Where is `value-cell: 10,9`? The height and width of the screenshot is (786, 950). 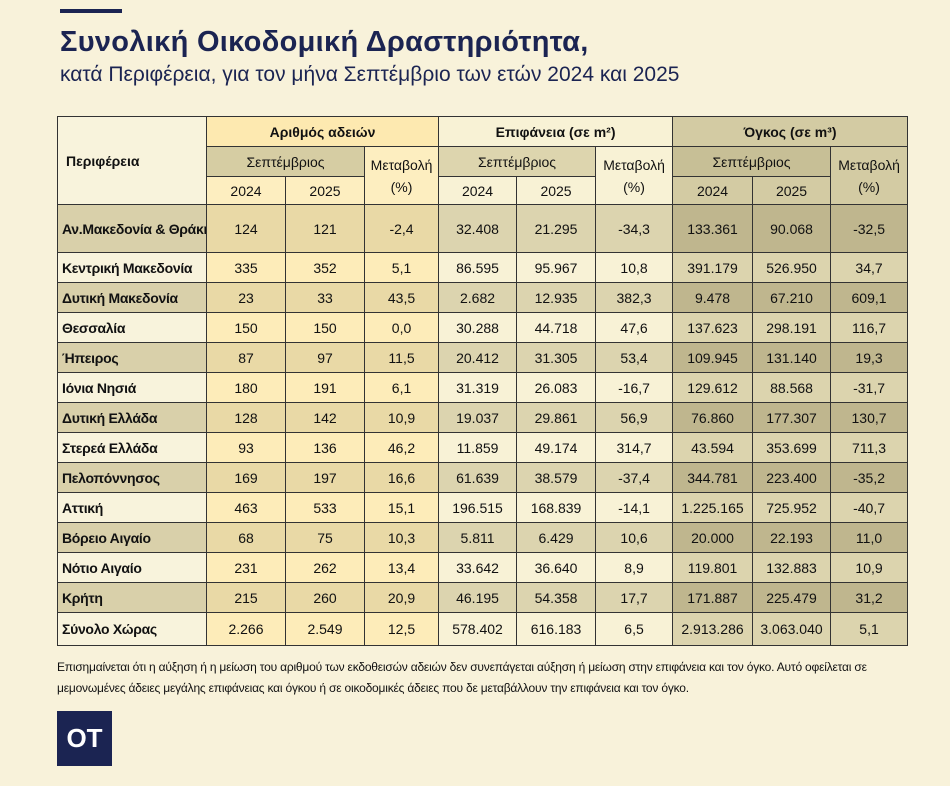 value-cell: 10,9 is located at coordinates (869, 567).